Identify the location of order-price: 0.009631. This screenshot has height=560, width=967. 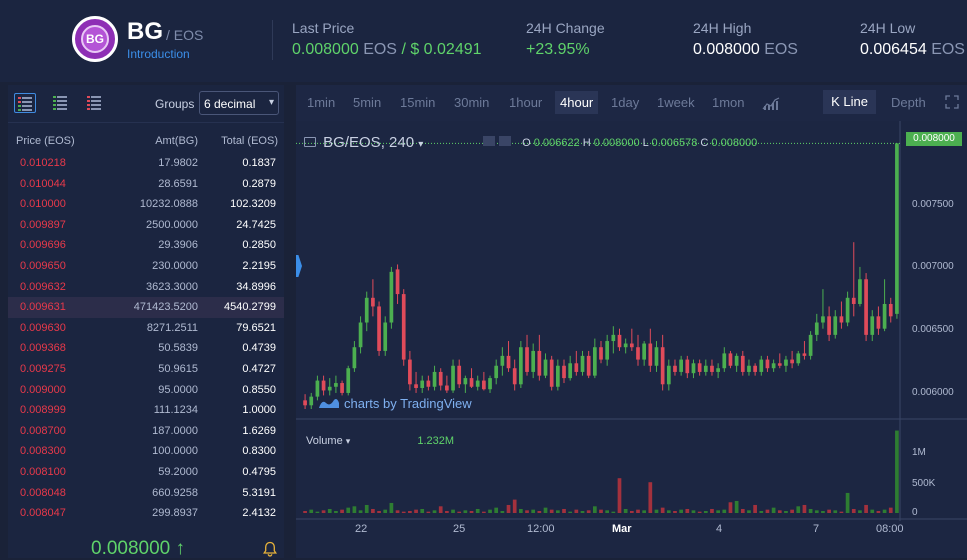
(43, 307).